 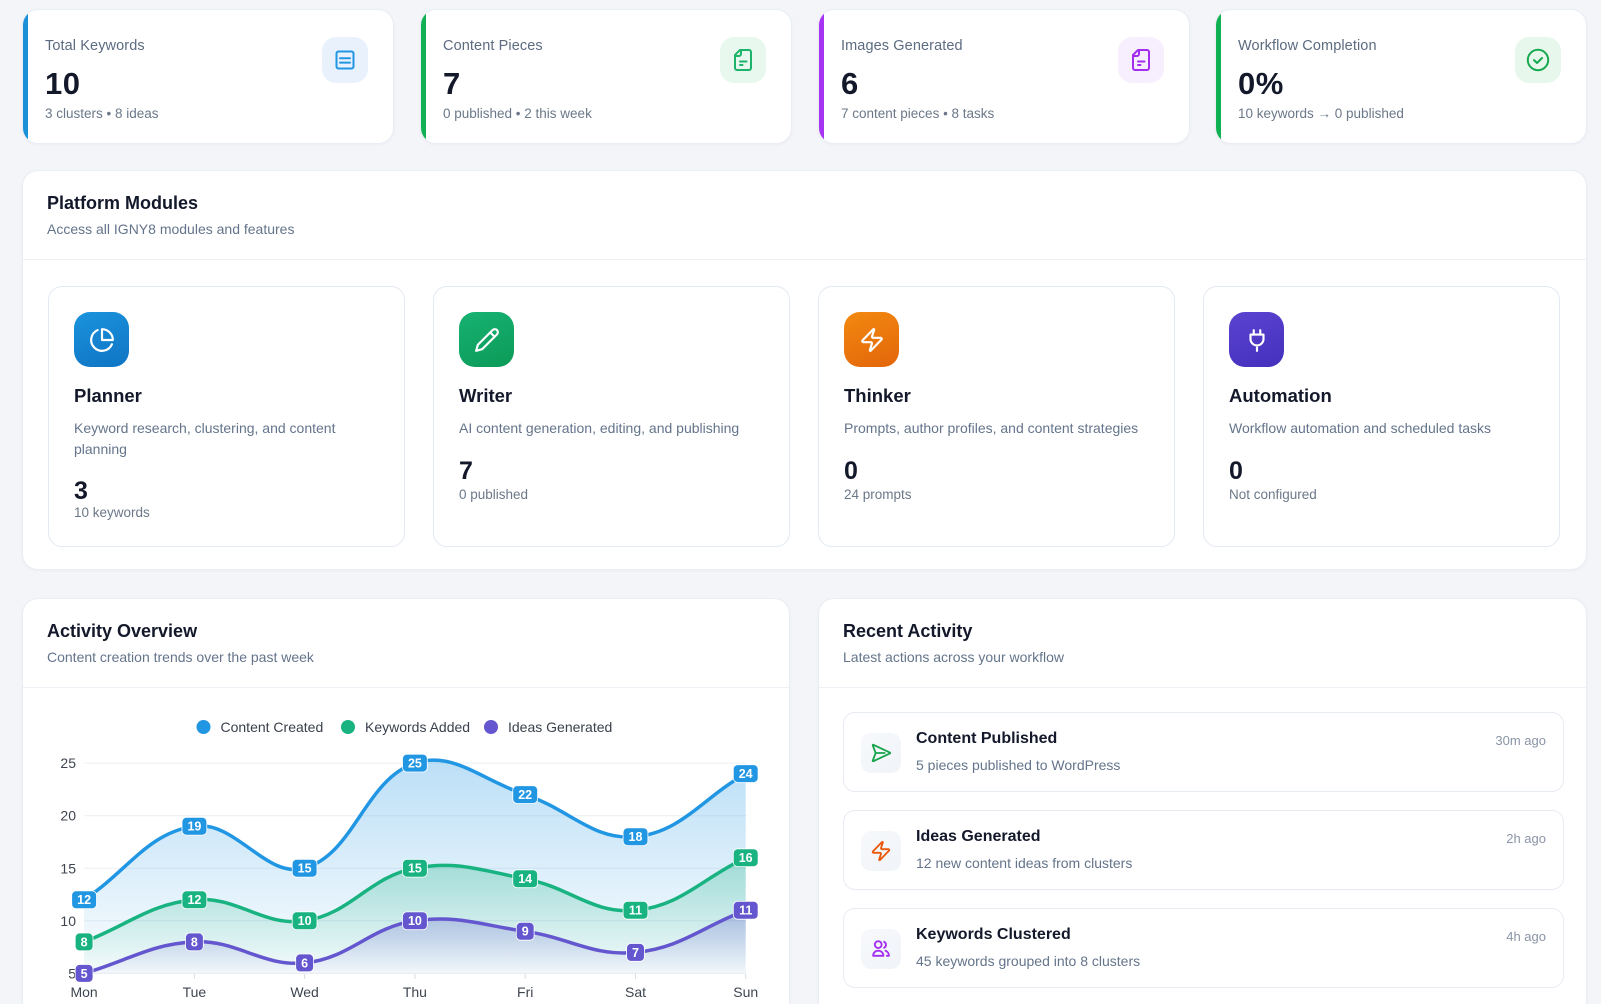 I want to click on svg-text: 6, so click(x=304, y=963).